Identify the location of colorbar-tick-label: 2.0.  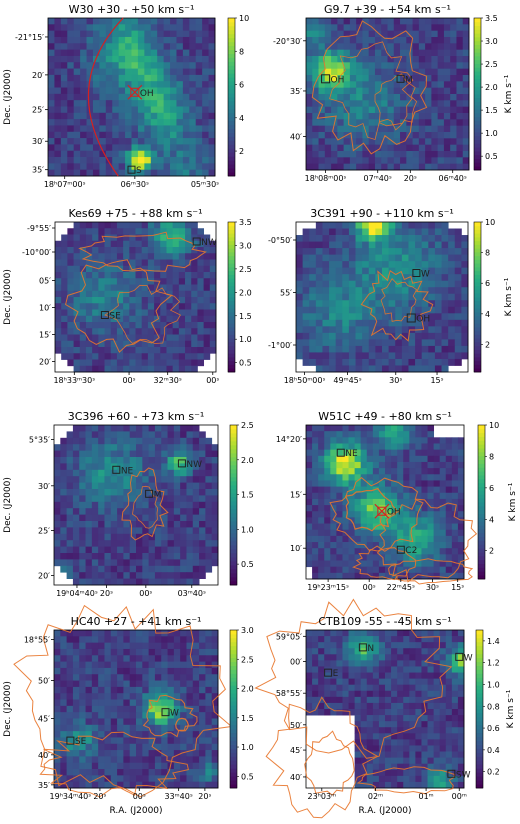
(491, 87).